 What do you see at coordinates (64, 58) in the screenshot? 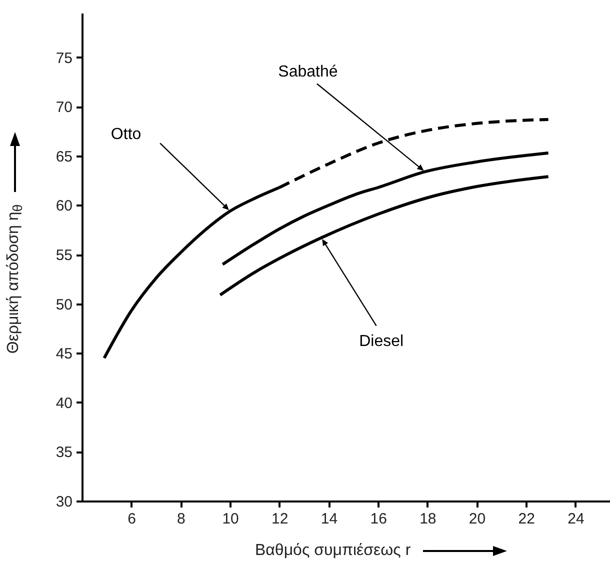
I see `y-tick-label: 75` at bounding box center [64, 58].